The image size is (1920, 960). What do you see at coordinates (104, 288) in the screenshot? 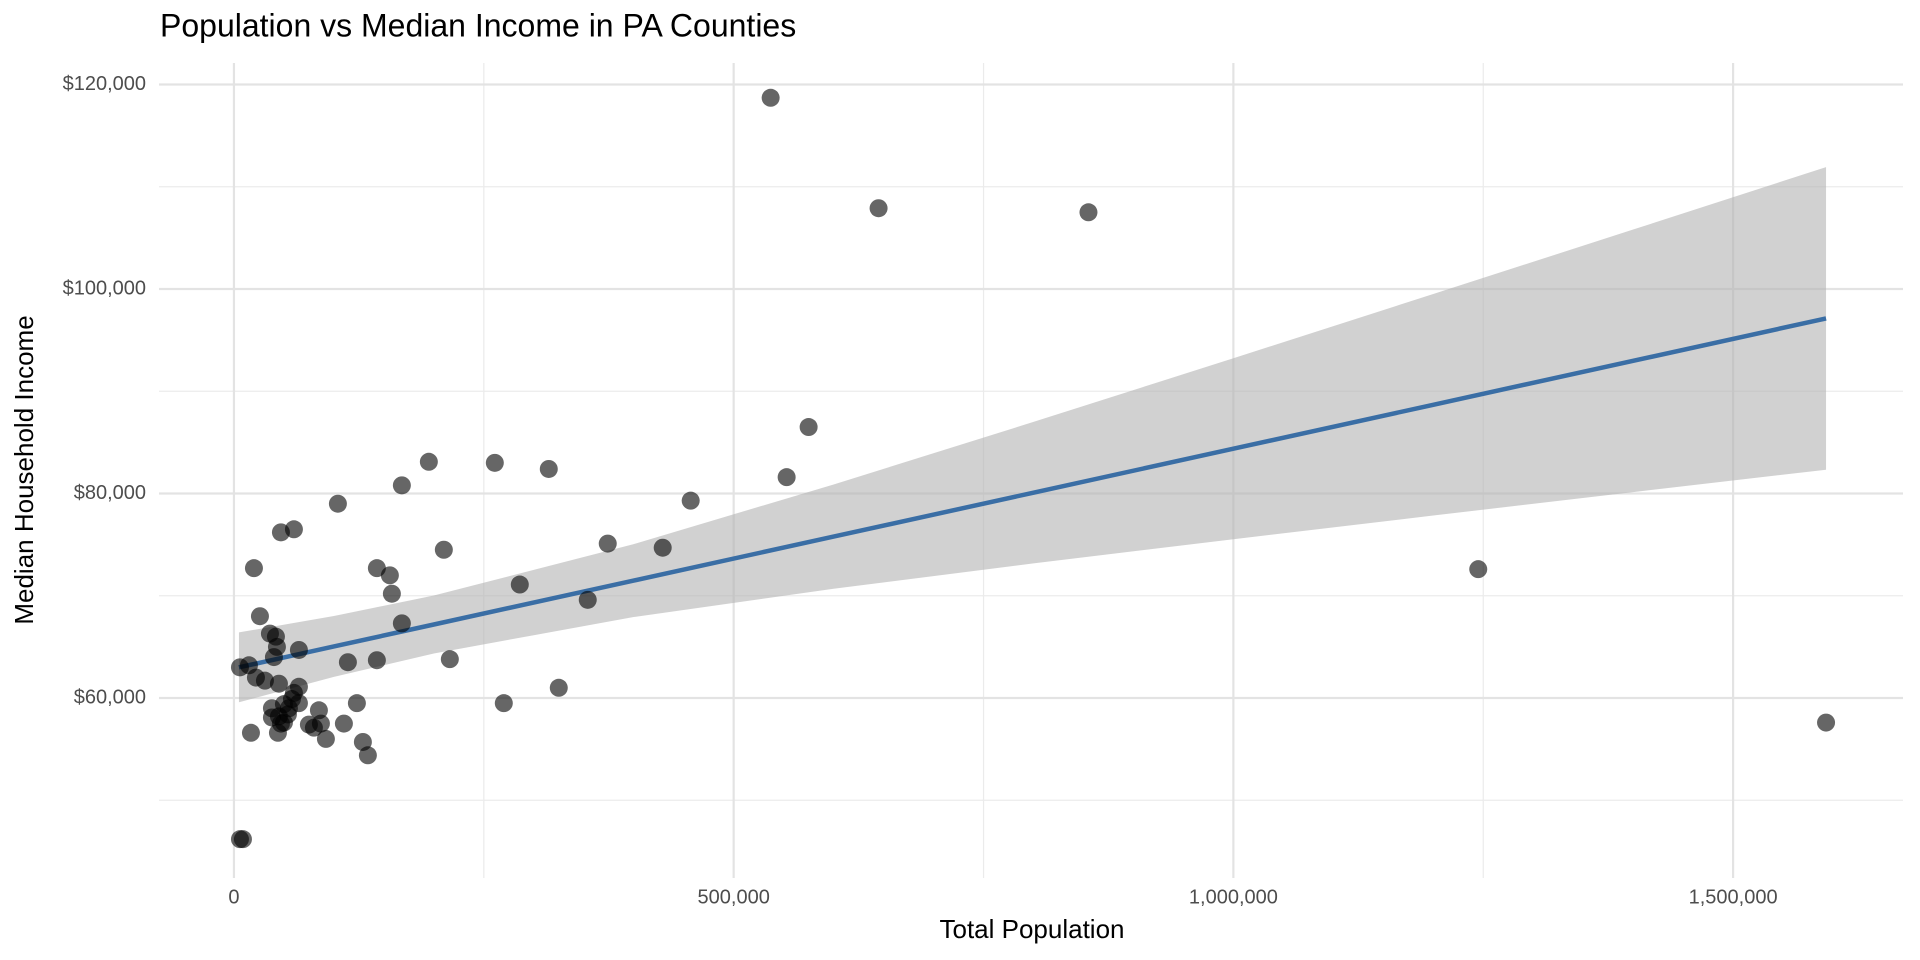
I see `y-tick-label: $100,000` at bounding box center [104, 288].